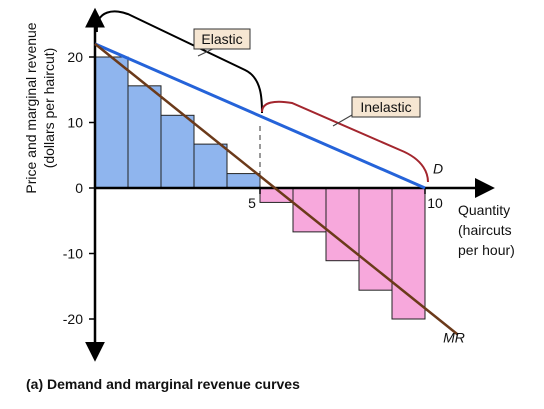 This screenshot has height=409, width=544. What do you see at coordinates (486, 250) in the screenshot?
I see `x-axis-label-line3: per hour)` at bounding box center [486, 250].